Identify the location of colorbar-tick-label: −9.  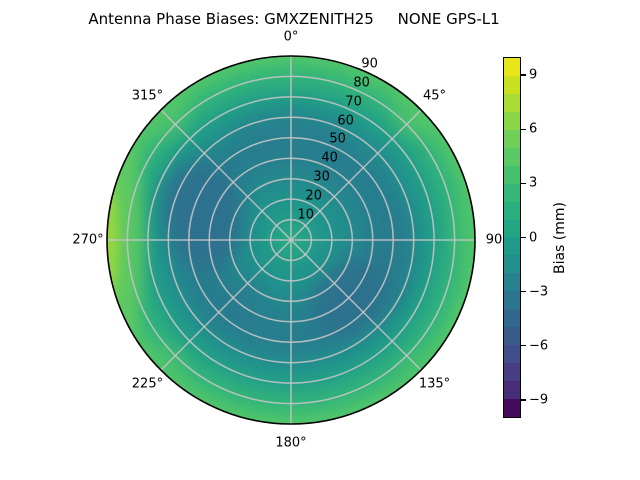
(539, 400).